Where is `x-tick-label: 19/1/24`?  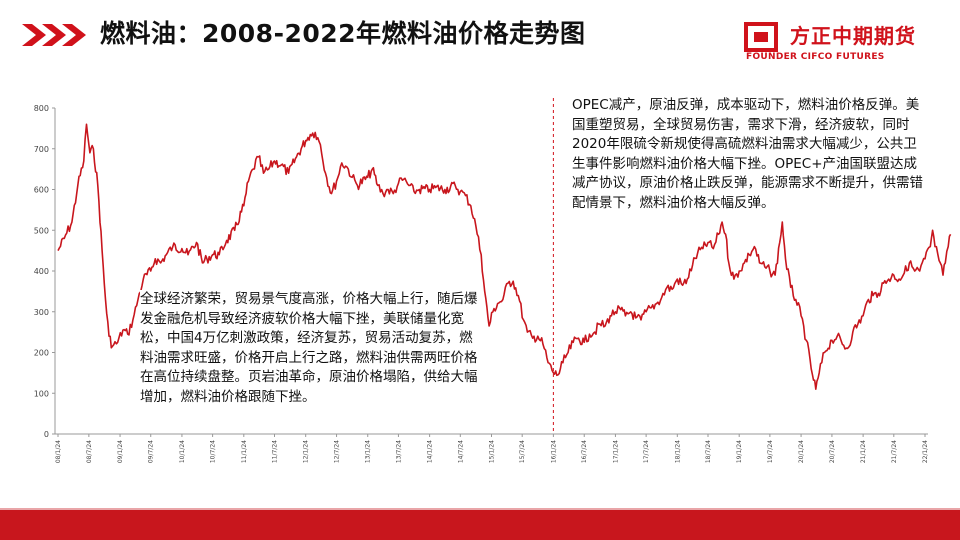 x-tick-label: 19/1/24 is located at coordinates (739, 451).